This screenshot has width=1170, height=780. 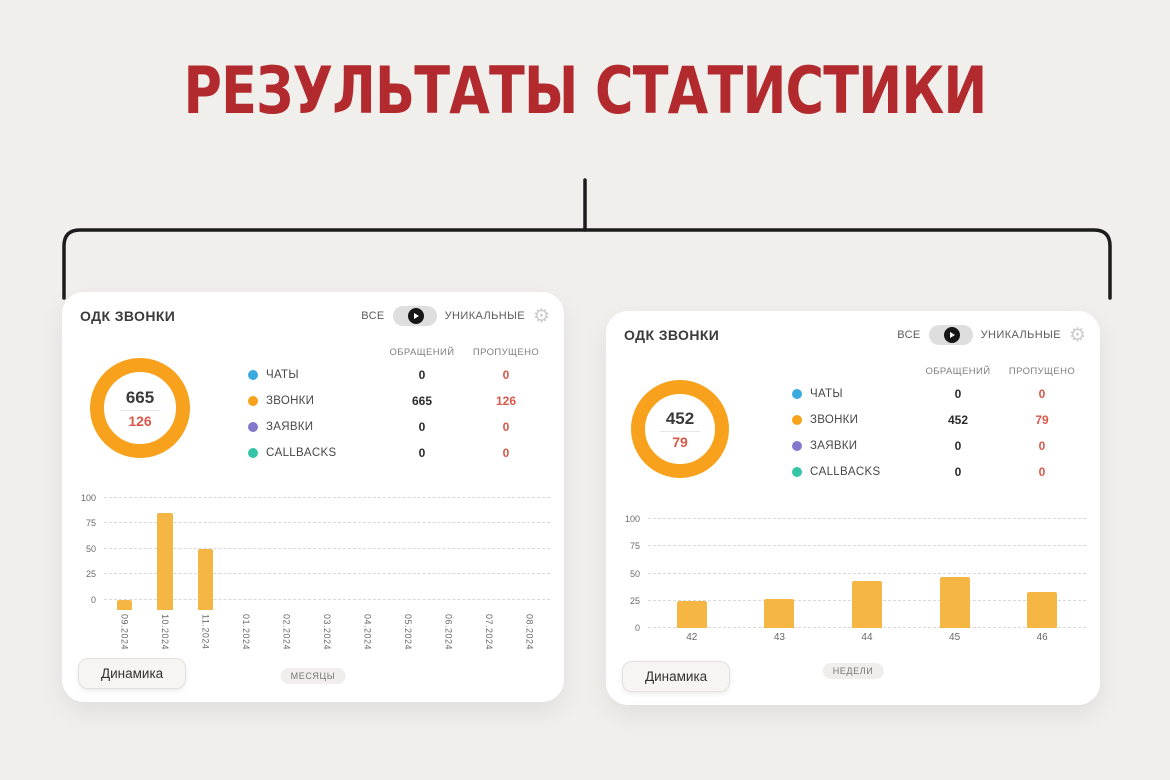 I want to click on x-tick-label: 44, so click(x=867, y=637).